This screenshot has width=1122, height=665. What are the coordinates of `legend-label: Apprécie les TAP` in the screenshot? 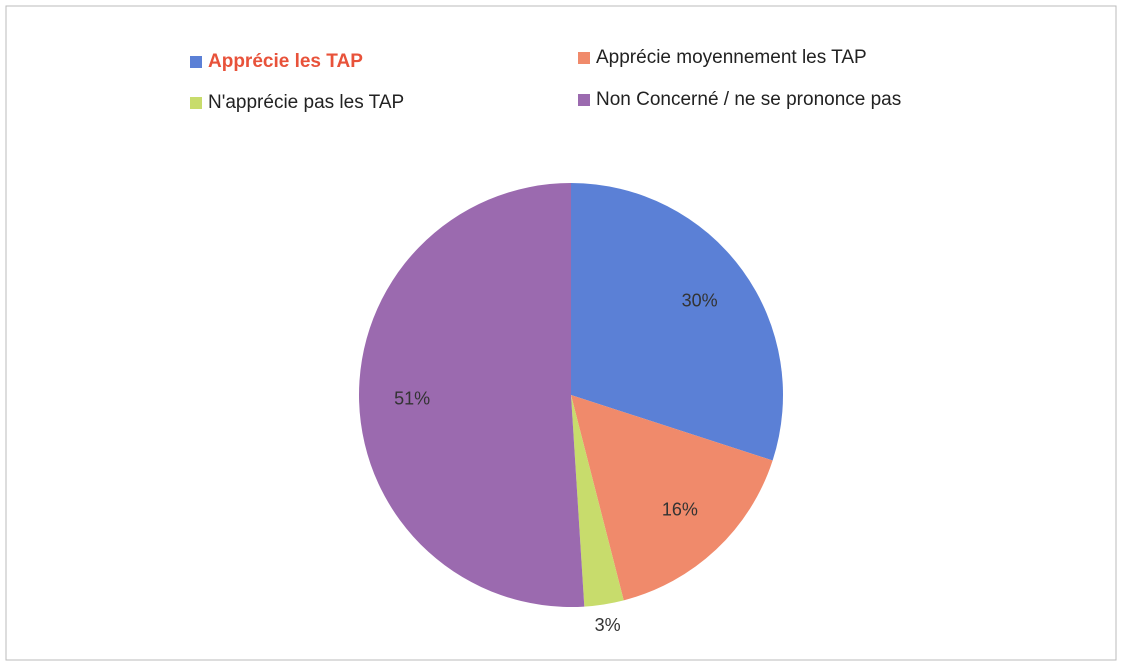 It's located at (285, 61).